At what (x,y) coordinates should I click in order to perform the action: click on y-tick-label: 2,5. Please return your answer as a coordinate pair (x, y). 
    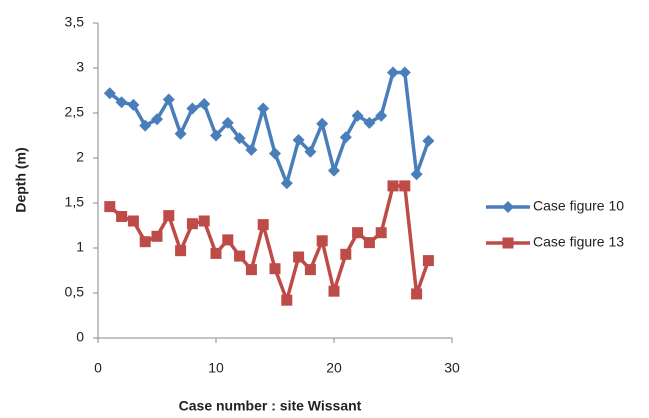
    Looking at the image, I should click on (75, 112).